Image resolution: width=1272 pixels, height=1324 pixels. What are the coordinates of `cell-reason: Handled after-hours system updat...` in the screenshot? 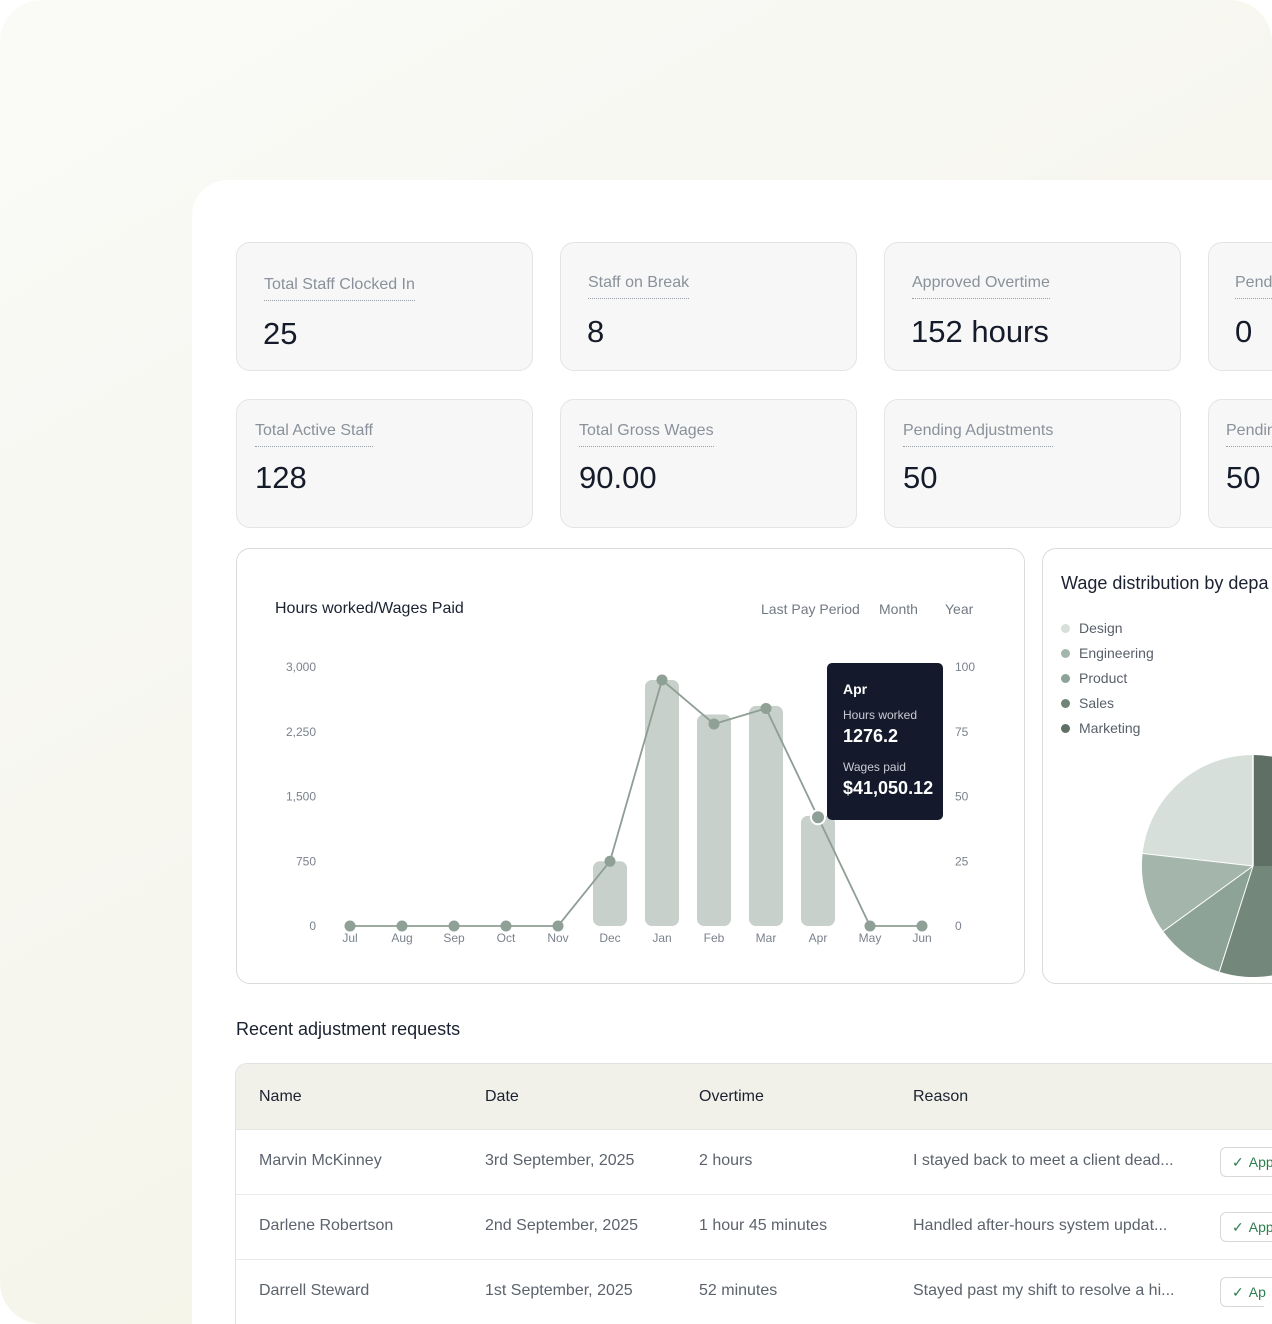 It's located at (1040, 1225).